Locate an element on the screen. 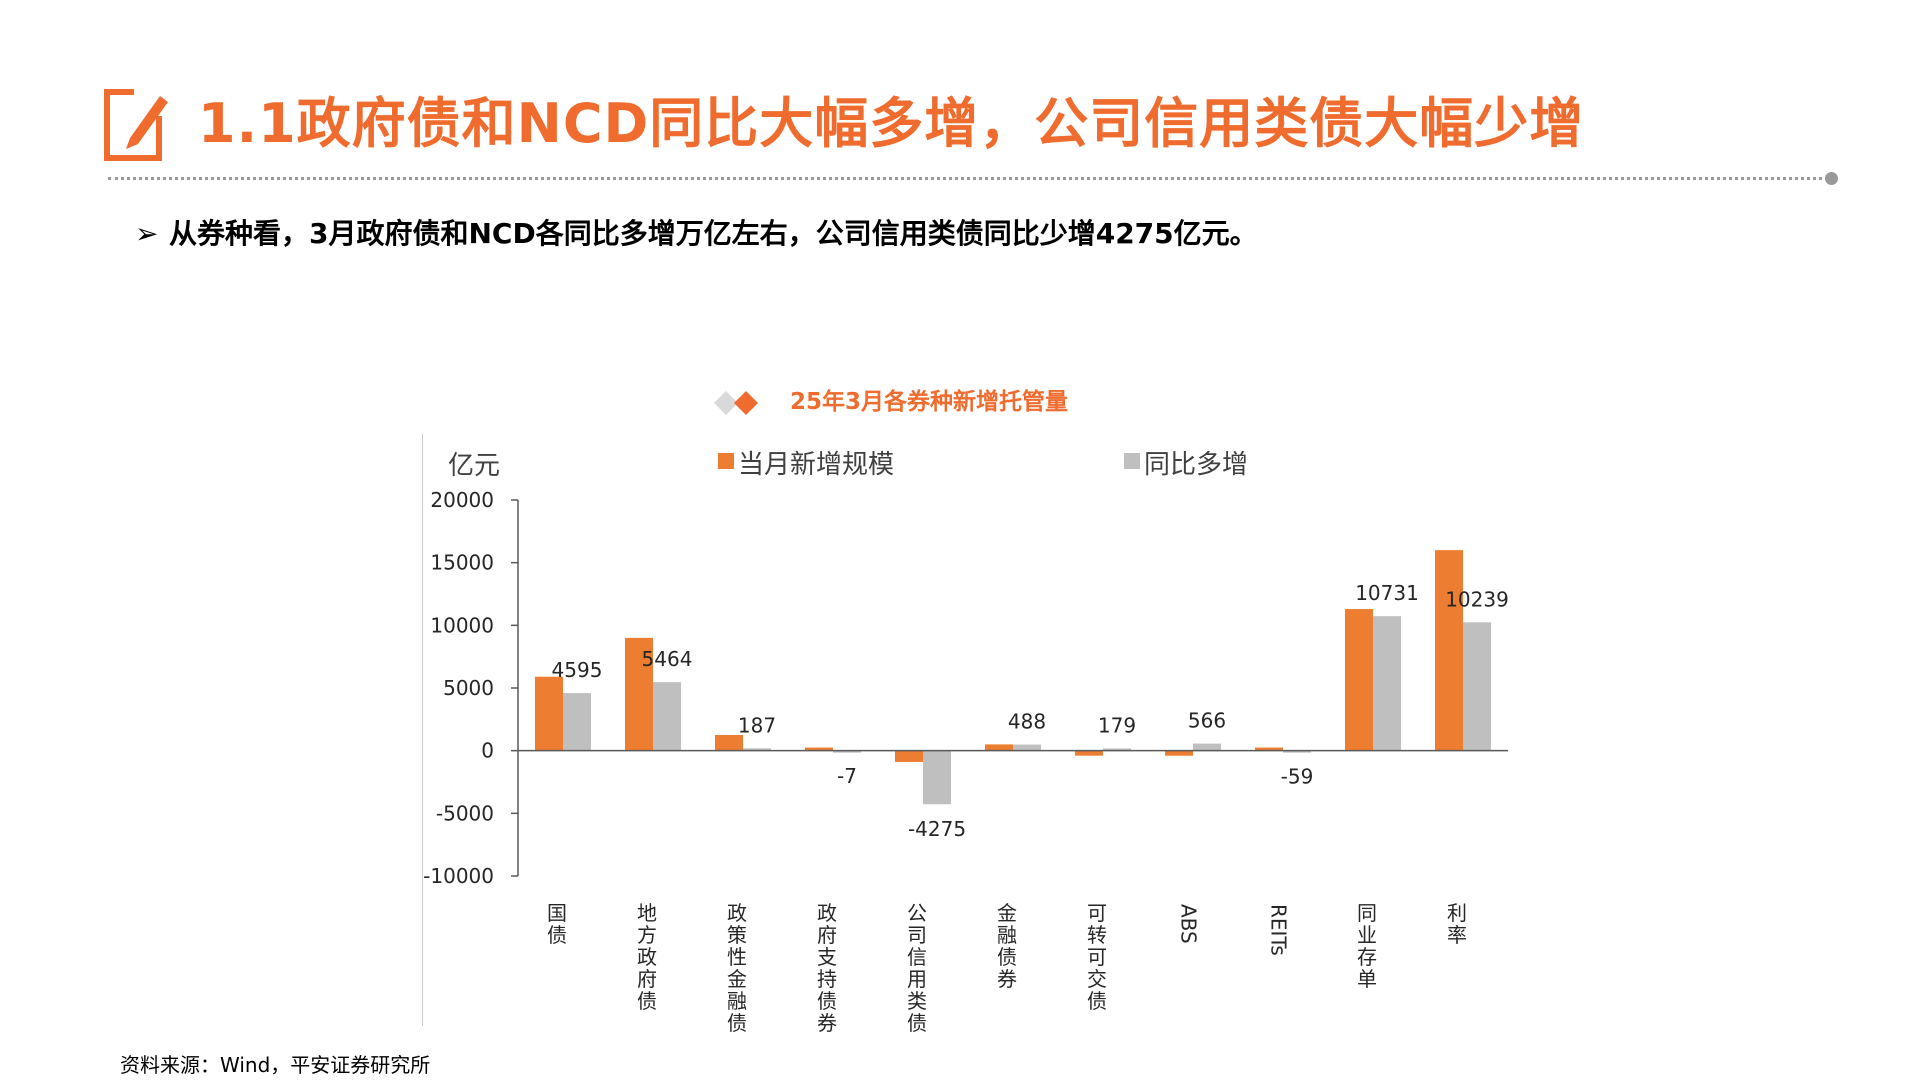 This screenshot has width=1920, height=1080. category-label-7: ABS is located at coordinates (1189, 924).